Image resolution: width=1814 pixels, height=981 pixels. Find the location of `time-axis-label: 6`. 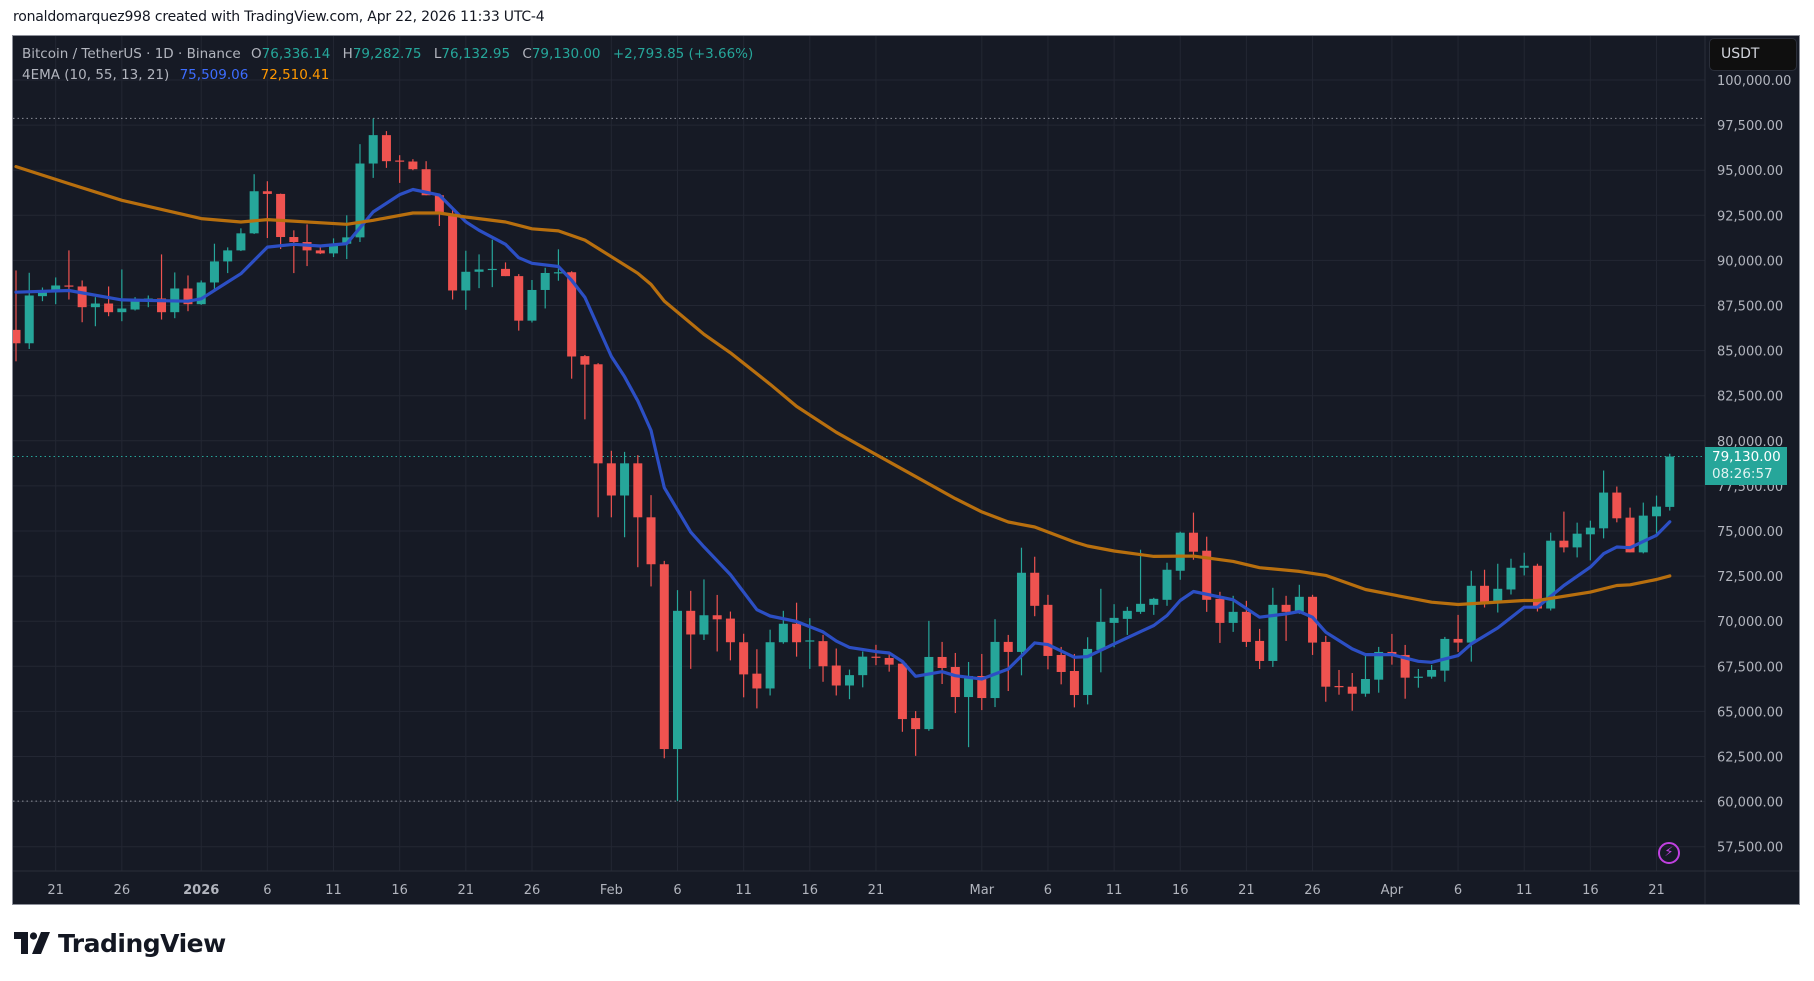

time-axis-label: 6 is located at coordinates (1048, 890).